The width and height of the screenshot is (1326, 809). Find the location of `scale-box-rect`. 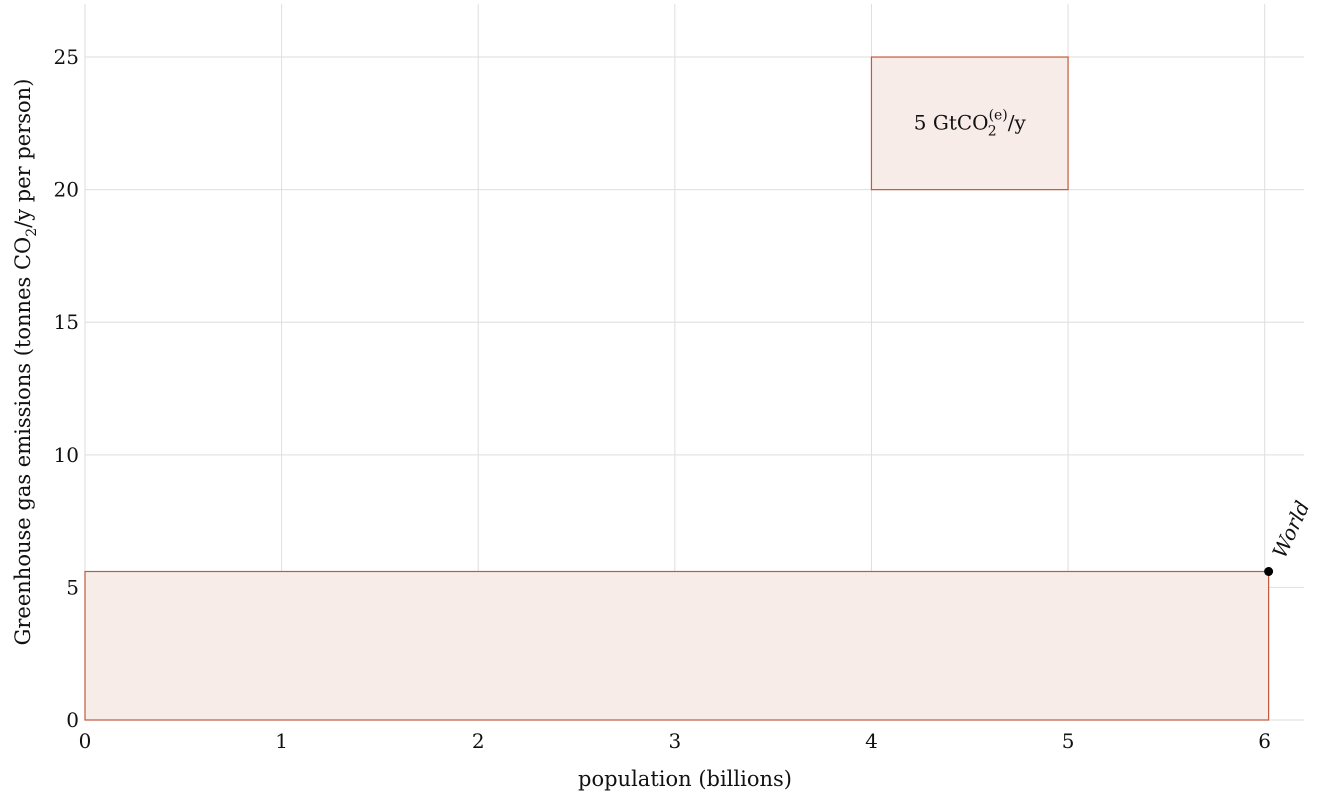

scale-box-rect is located at coordinates (969, 123).